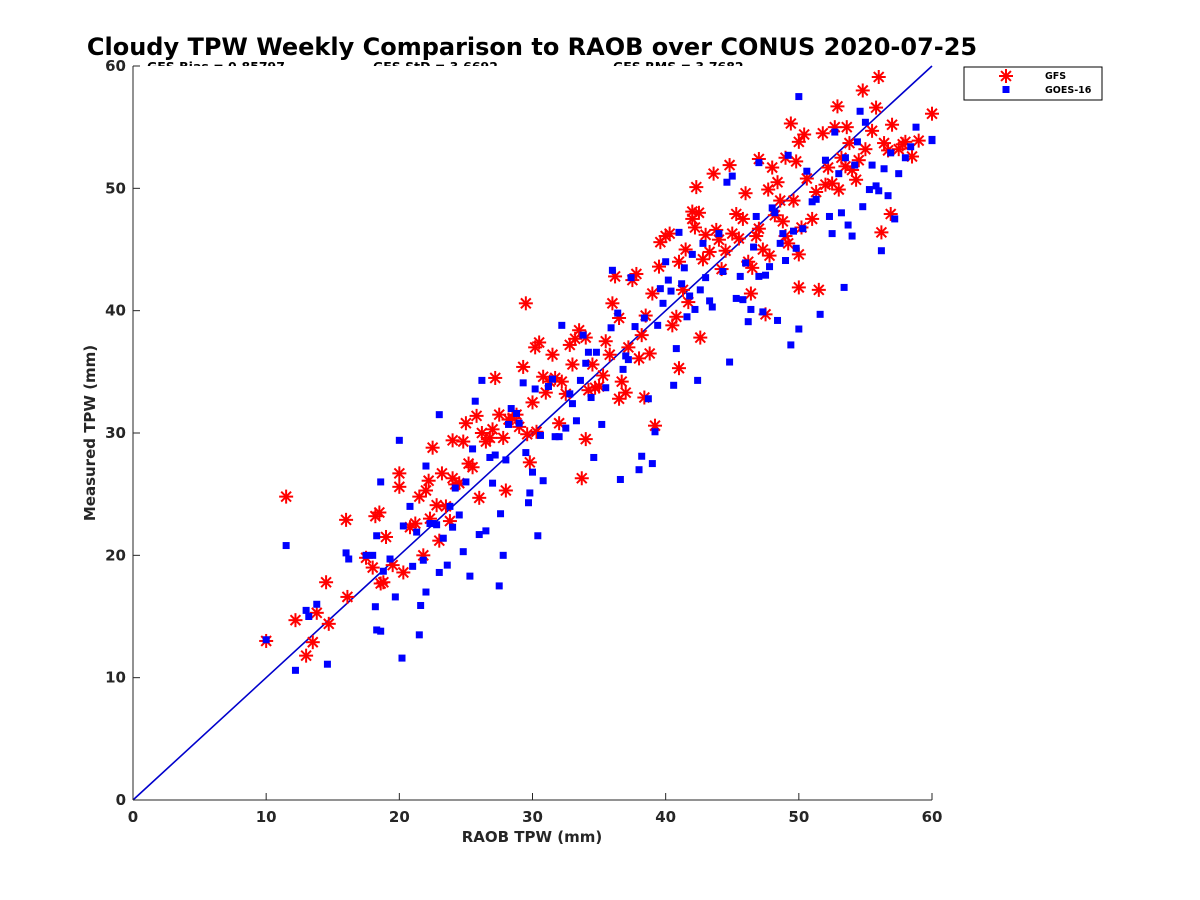  What do you see at coordinates (115, 311) in the screenshot?
I see `y-tick-label: 40` at bounding box center [115, 311].